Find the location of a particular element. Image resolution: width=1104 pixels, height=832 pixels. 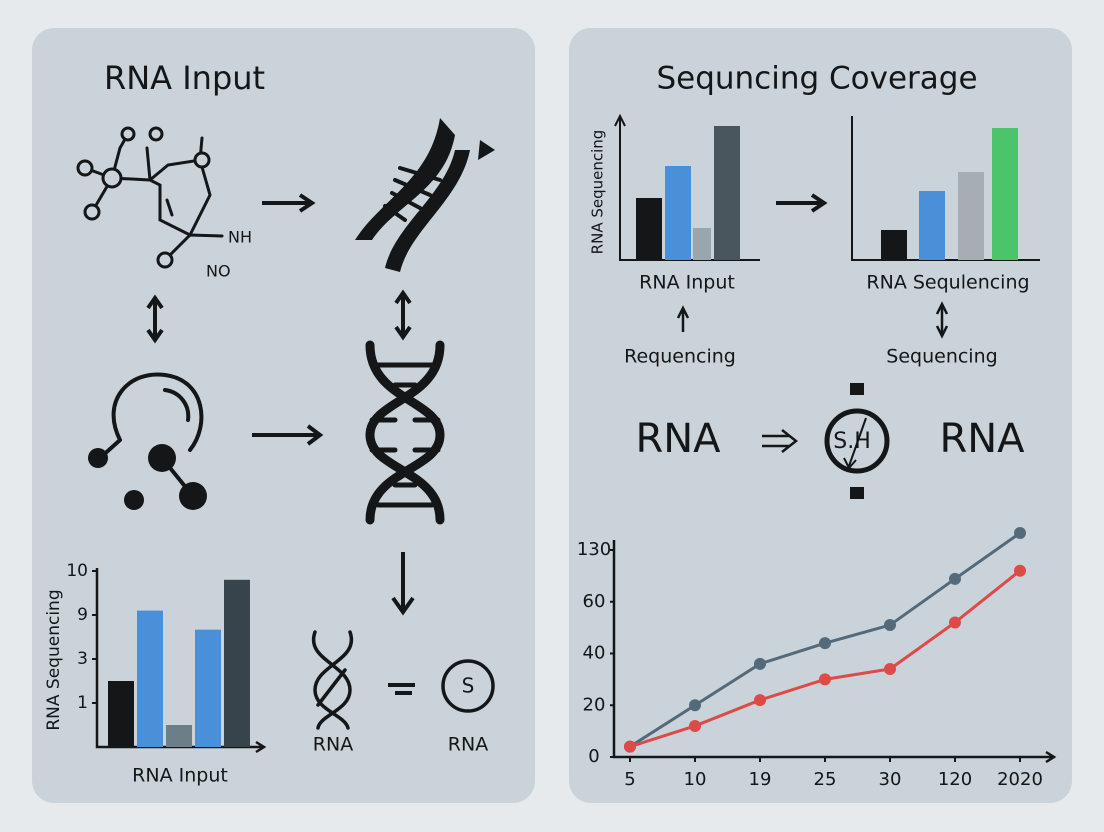

y-tick-label: 130 is located at coordinates (594, 549).